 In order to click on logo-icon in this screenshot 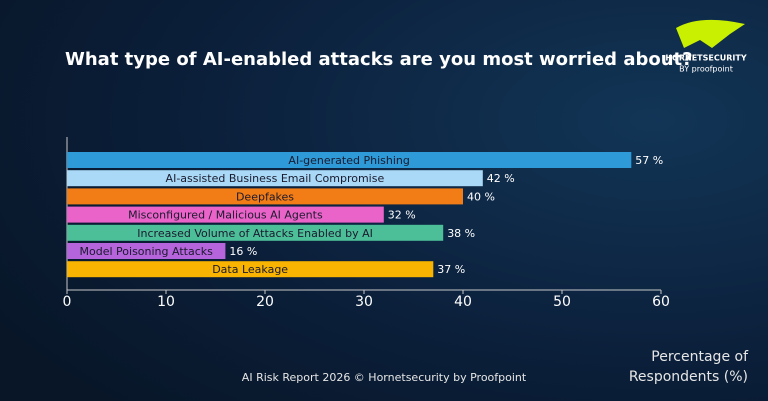, I will do `click(710, 33)`.